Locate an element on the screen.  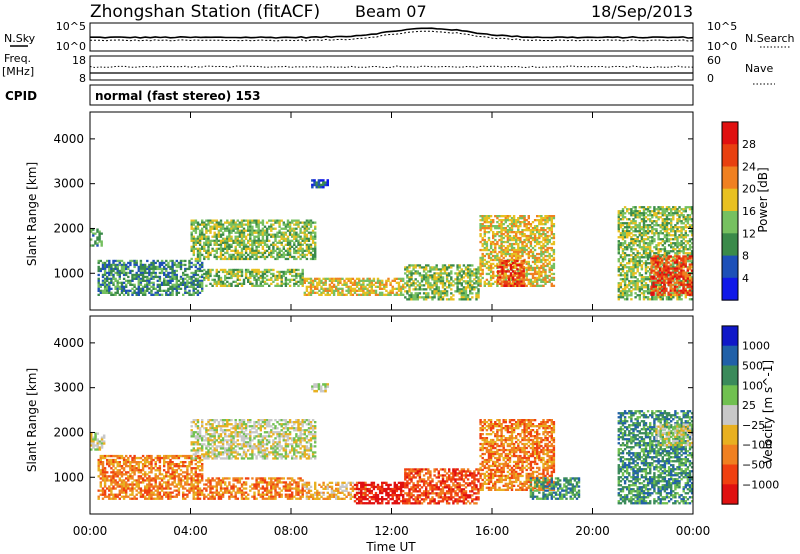
colorbar-tick-label: 16 is located at coordinates (749, 211).